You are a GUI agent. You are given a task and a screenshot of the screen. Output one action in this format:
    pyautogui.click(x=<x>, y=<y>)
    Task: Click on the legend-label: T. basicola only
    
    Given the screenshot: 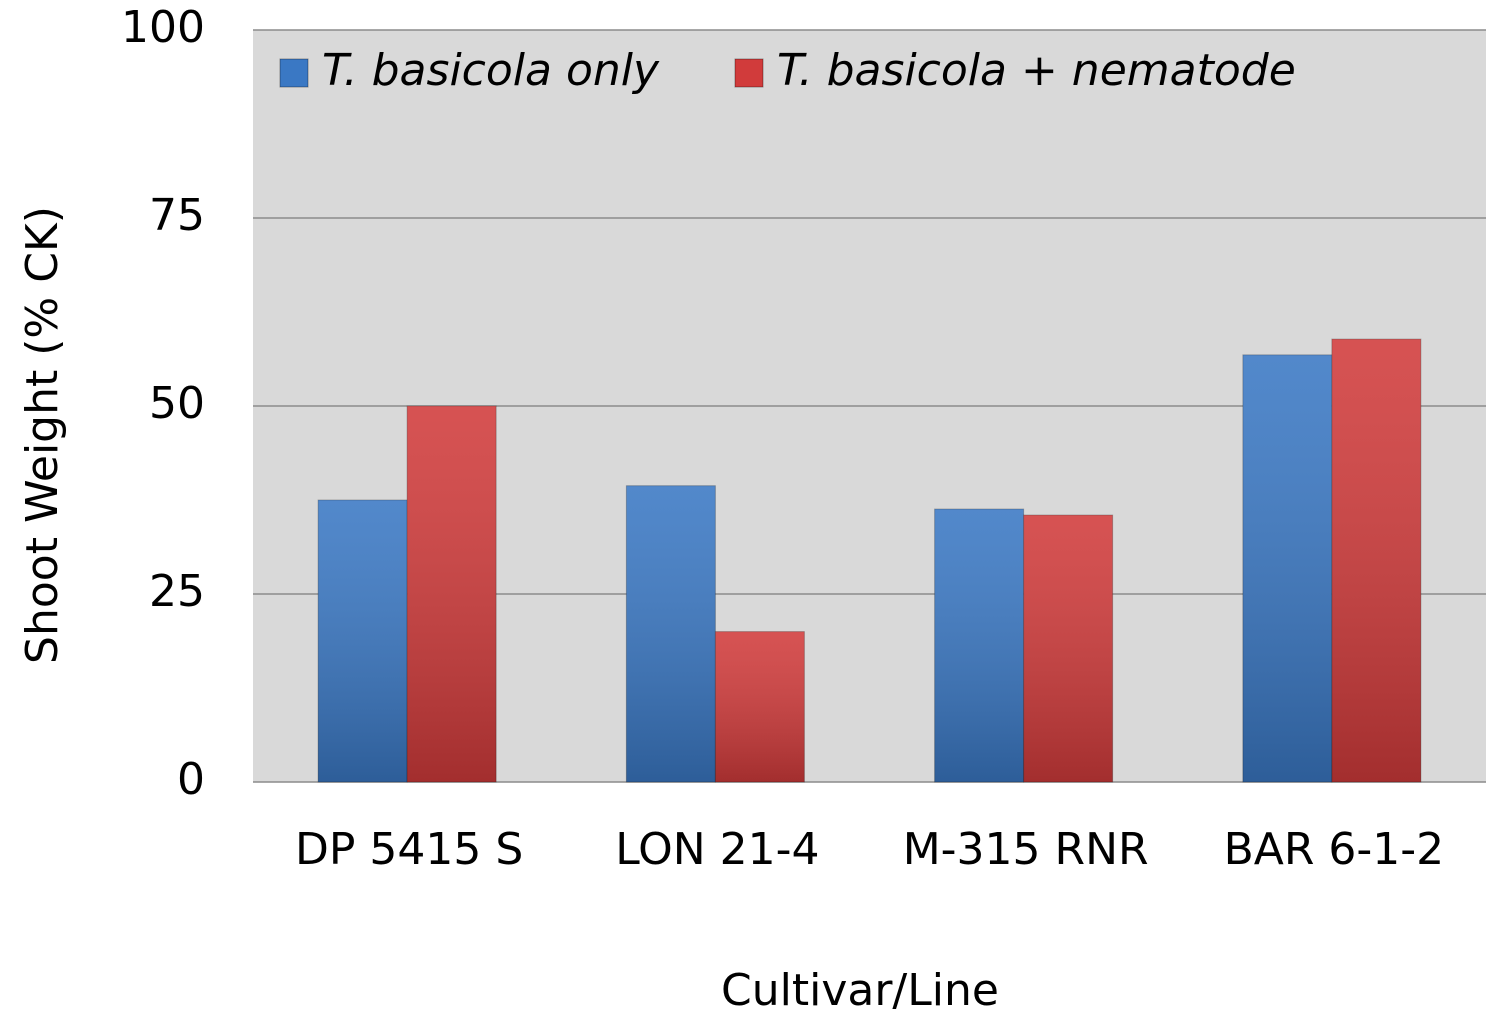 What is the action you would take?
    pyautogui.click(x=491, y=70)
    